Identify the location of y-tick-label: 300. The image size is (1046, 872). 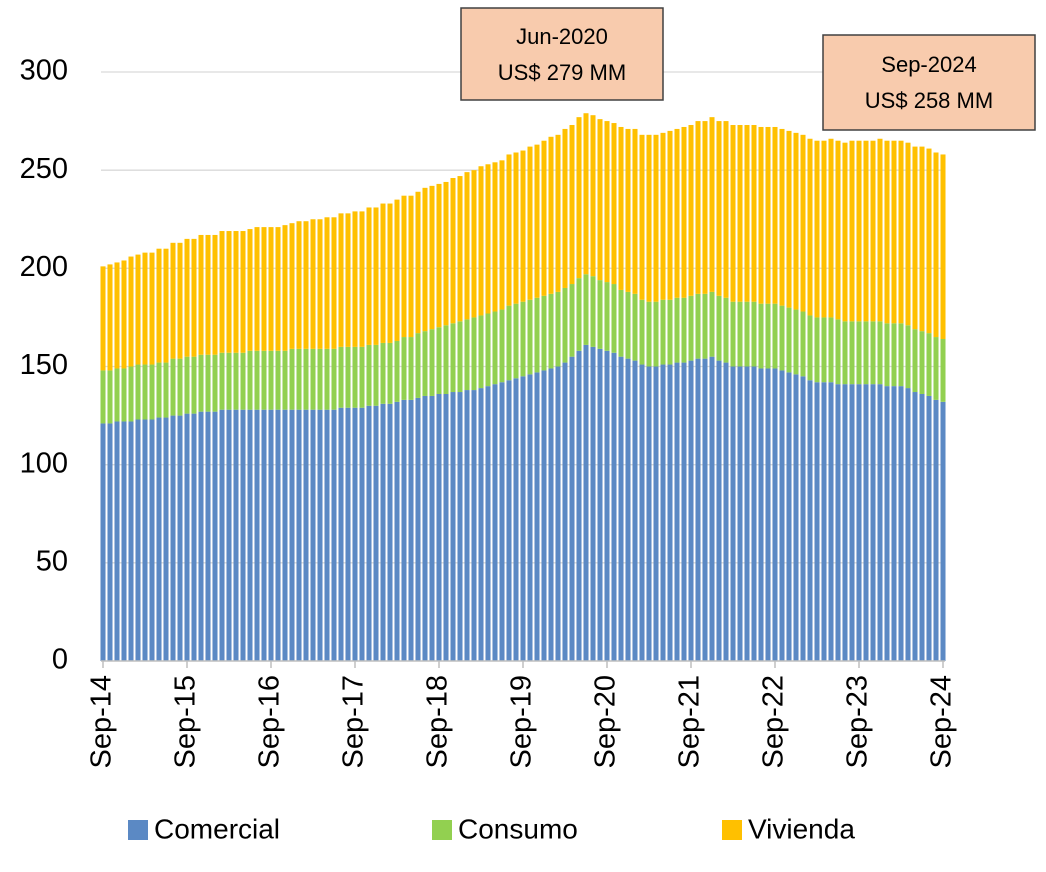
(44, 71).